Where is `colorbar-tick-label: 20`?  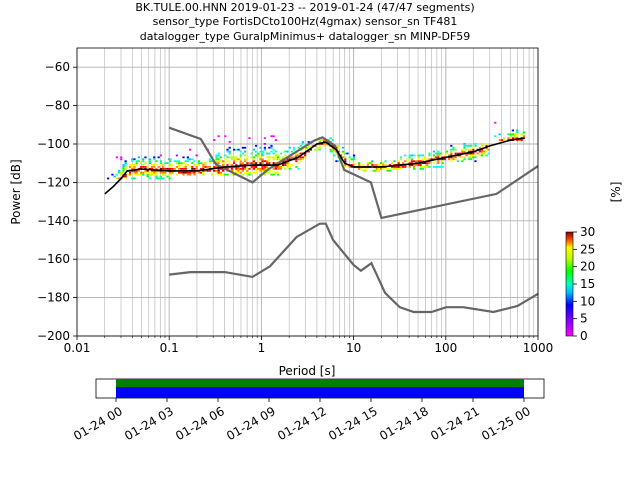 colorbar-tick-label: 20 is located at coordinates (587, 267).